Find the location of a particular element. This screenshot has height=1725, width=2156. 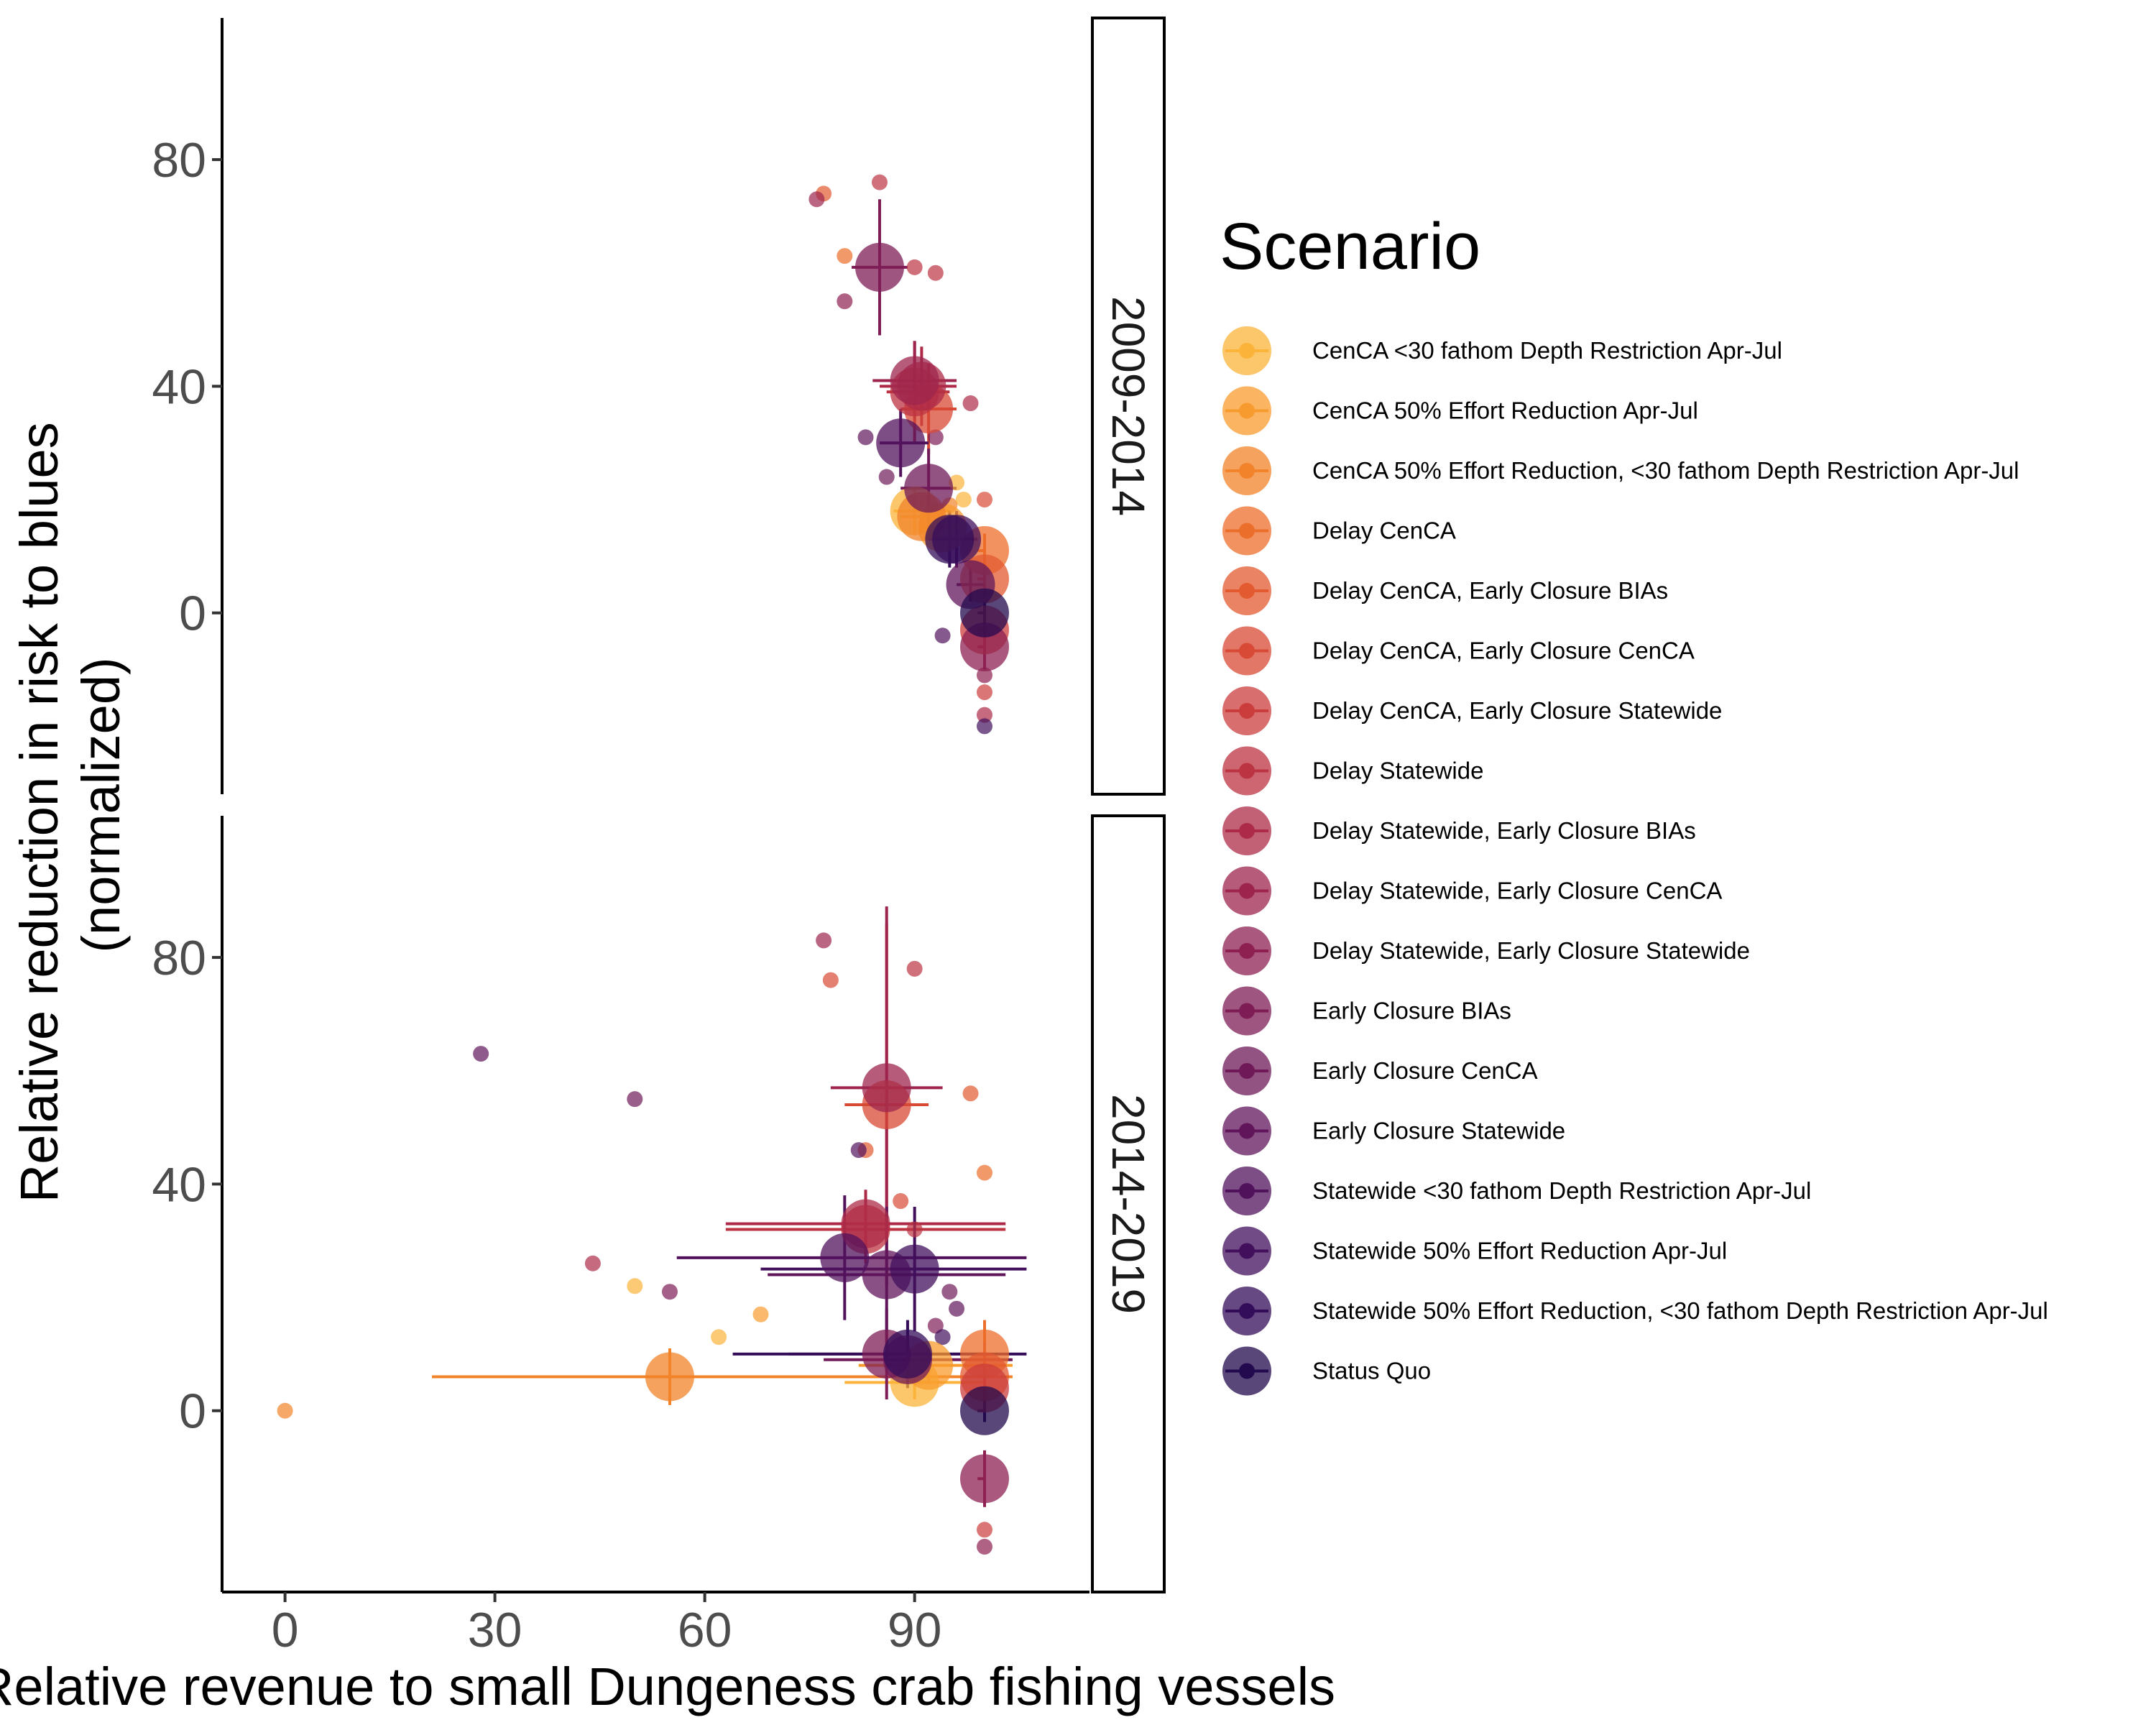

legend-item: Delay CenCA is located at coordinates (1339, 531).